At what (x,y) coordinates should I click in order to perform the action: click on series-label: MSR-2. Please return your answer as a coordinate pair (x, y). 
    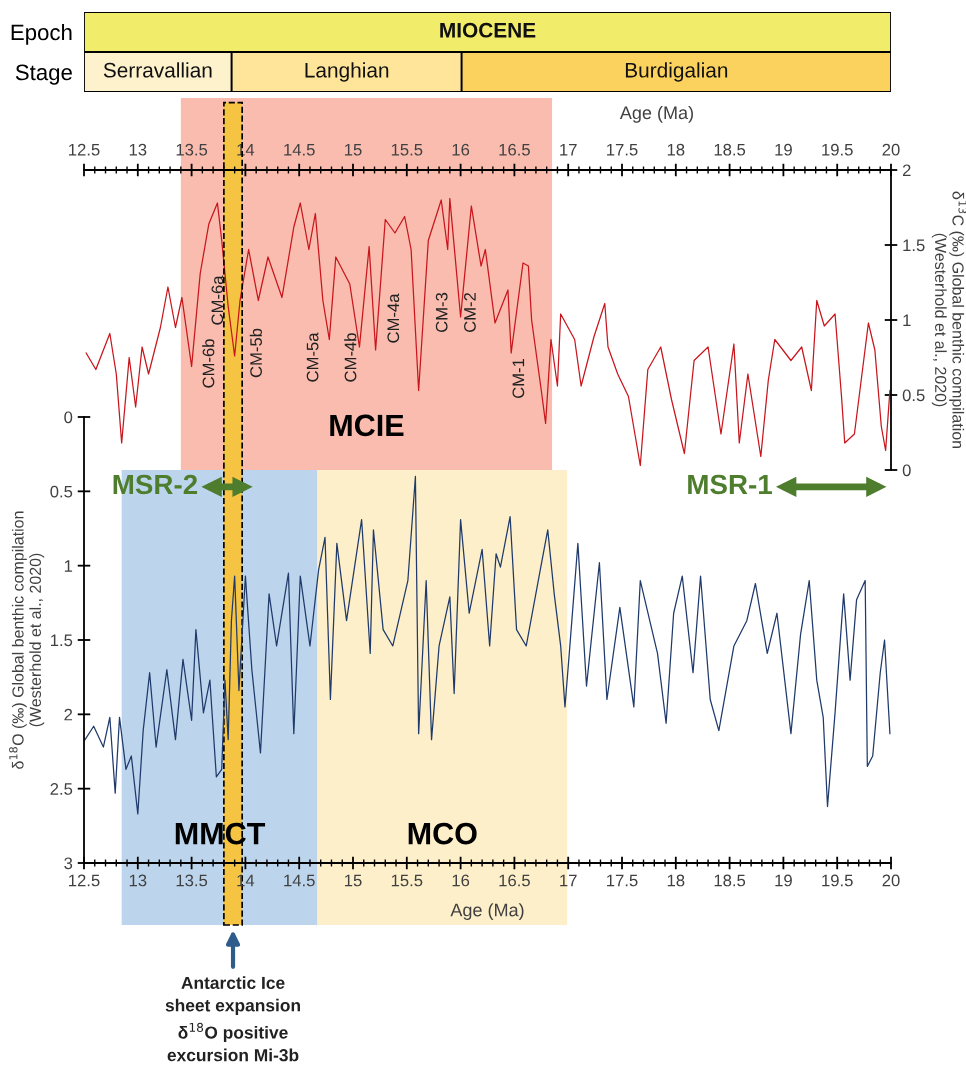
    Looking at the image, I should click on (155, 484).